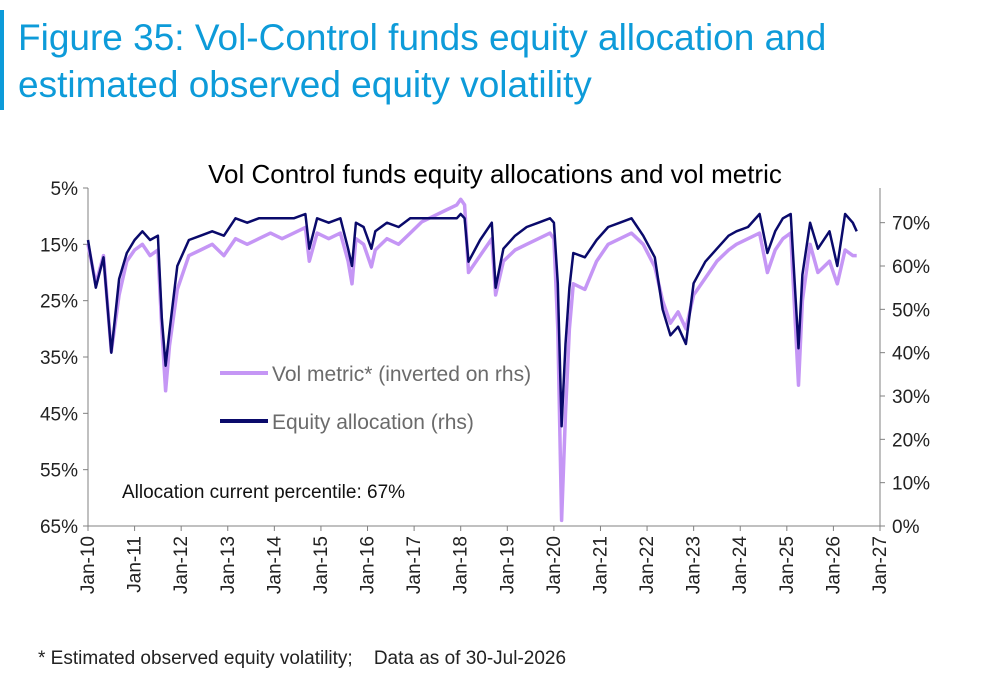 The width and height of the screenshot is (1000, 695). I want to click on legend-label-vol-metric: Vol metric* (inverted on rhs), so click(401, 374).